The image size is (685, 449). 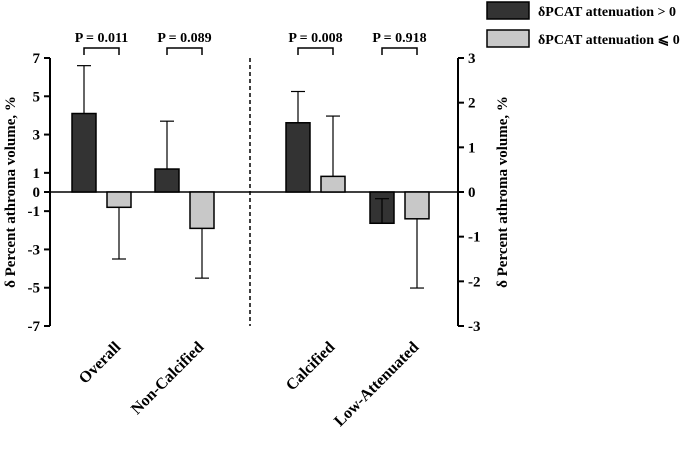 I want to click on left-axis-tick-label: 3, so click(x=37, y=136).